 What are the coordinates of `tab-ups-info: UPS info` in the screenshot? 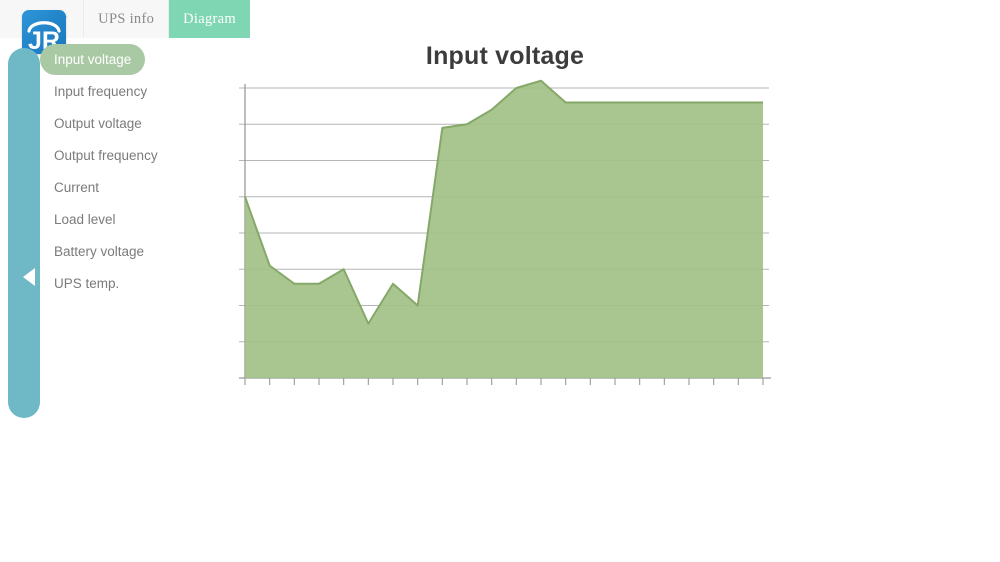 It's located at (127, 19).